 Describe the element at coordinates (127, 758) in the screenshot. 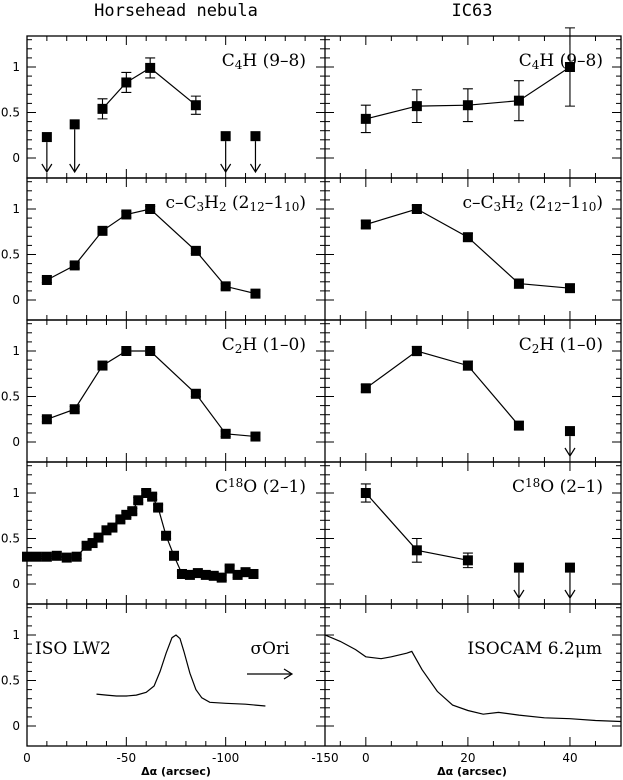

I see `x-tick-label: -50` at that location.